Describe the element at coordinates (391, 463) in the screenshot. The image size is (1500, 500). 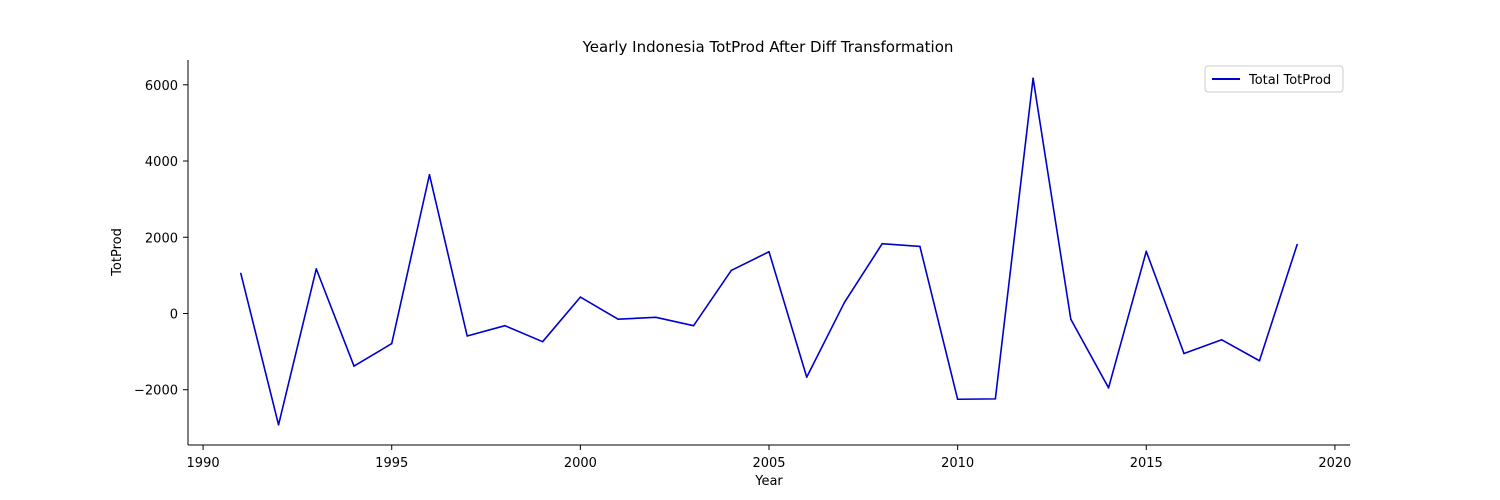
I see `x-tick-label: 1995` at that location.